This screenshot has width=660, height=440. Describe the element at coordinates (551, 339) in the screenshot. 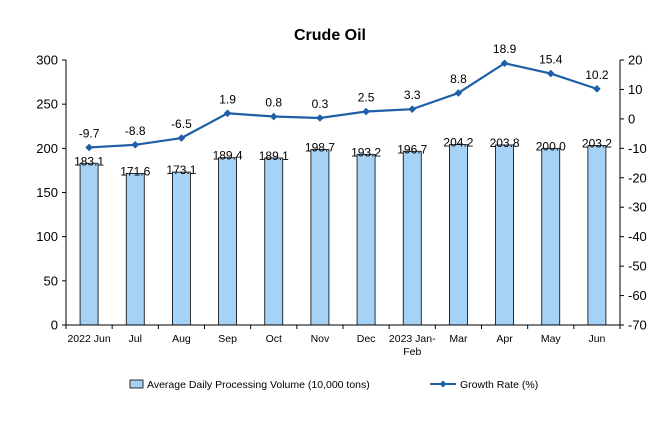

I see `x-tick-label-10: May` at that location.